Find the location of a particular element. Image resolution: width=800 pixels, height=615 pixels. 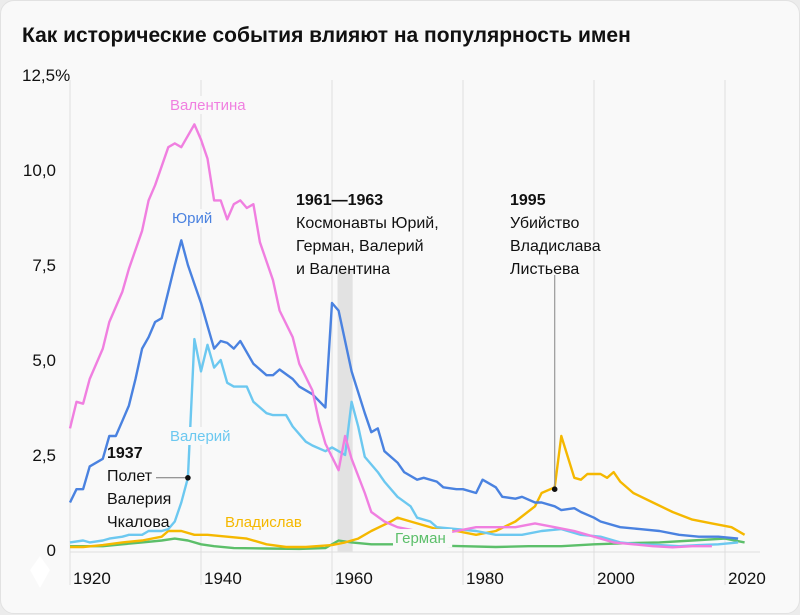

x-tick-label: 1920 is located at coordinates (92, 578).